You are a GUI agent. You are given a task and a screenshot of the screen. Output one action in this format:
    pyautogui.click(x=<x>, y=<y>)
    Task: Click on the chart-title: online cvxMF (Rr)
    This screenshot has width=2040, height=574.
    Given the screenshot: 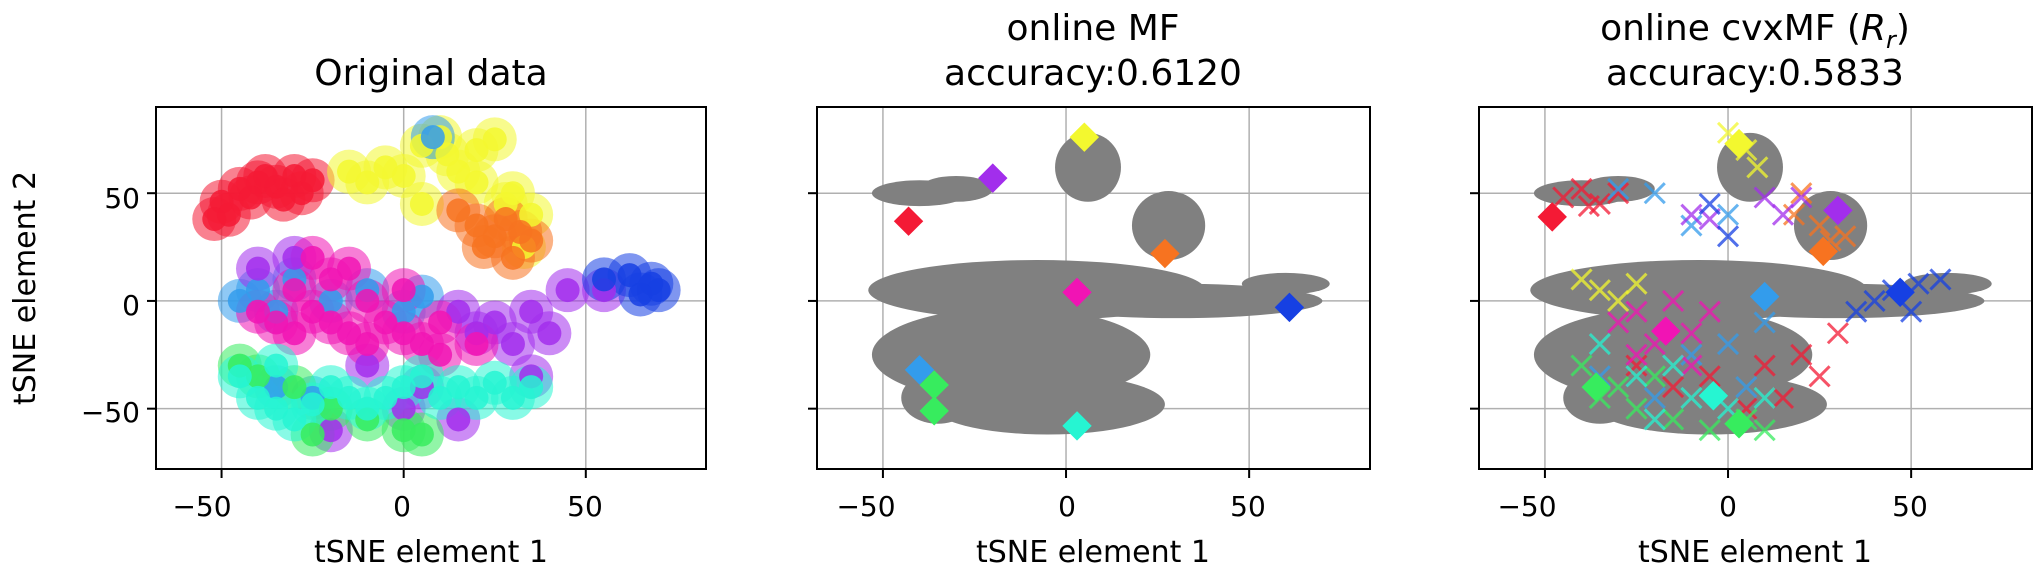 What is the action you would take?
    pyautogui.click(x=1755, y=31)
    